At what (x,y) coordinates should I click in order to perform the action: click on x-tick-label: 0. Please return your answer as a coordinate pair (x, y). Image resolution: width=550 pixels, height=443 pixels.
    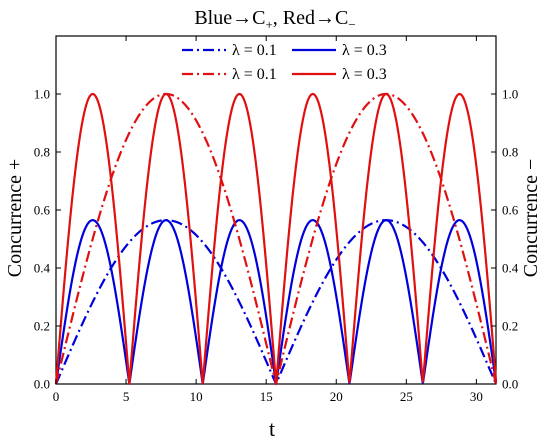
    Looking at the image, I should click on (56, 396).